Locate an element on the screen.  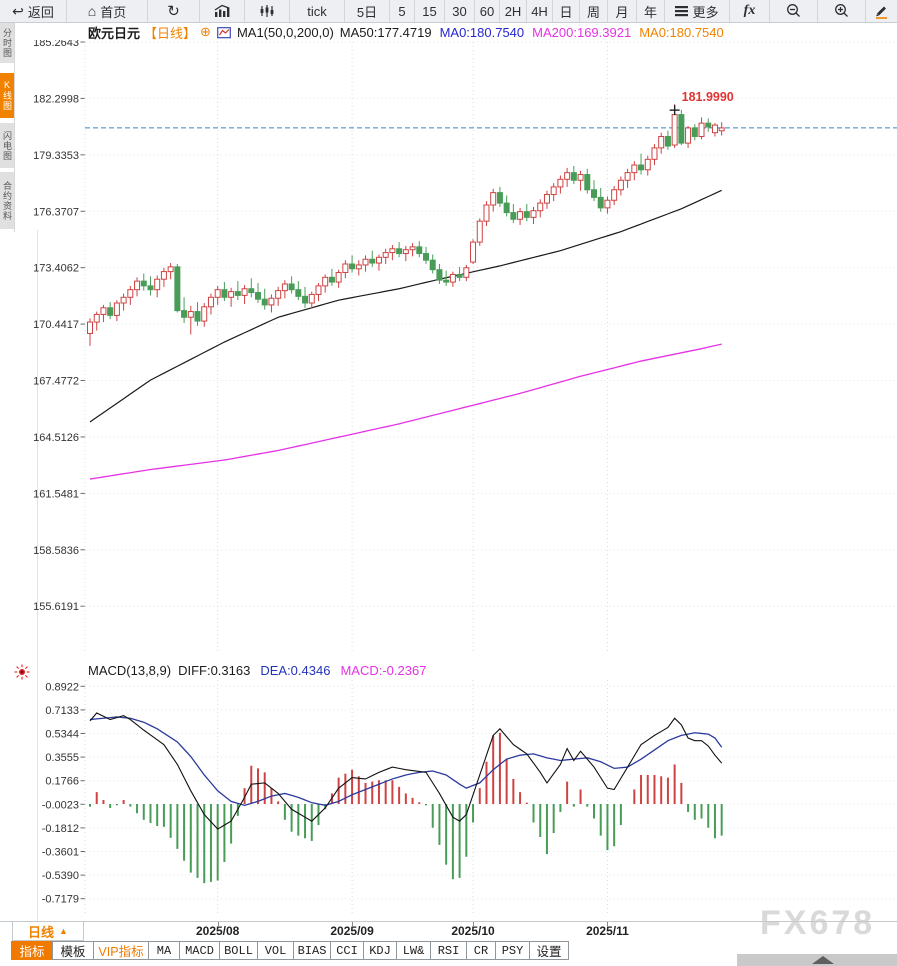
interval-15min: 15 is located at coordinates (430, 11).